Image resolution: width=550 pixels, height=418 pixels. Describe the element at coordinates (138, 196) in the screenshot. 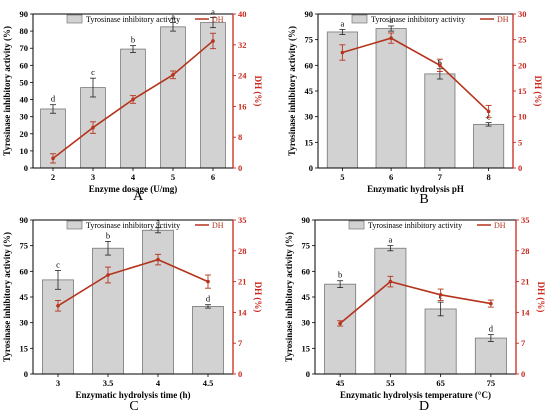

I see `panel-label: A` at that location.